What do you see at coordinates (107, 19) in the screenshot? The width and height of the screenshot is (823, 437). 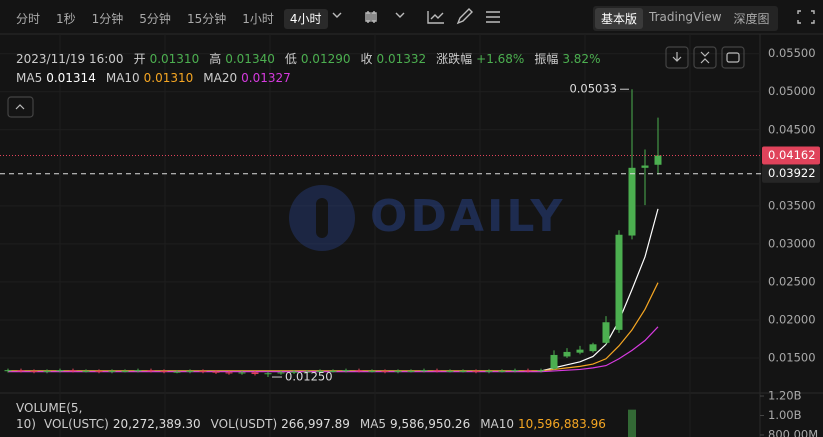 I see `interval-tab: 1分钟` at bounding box center [107, 19].